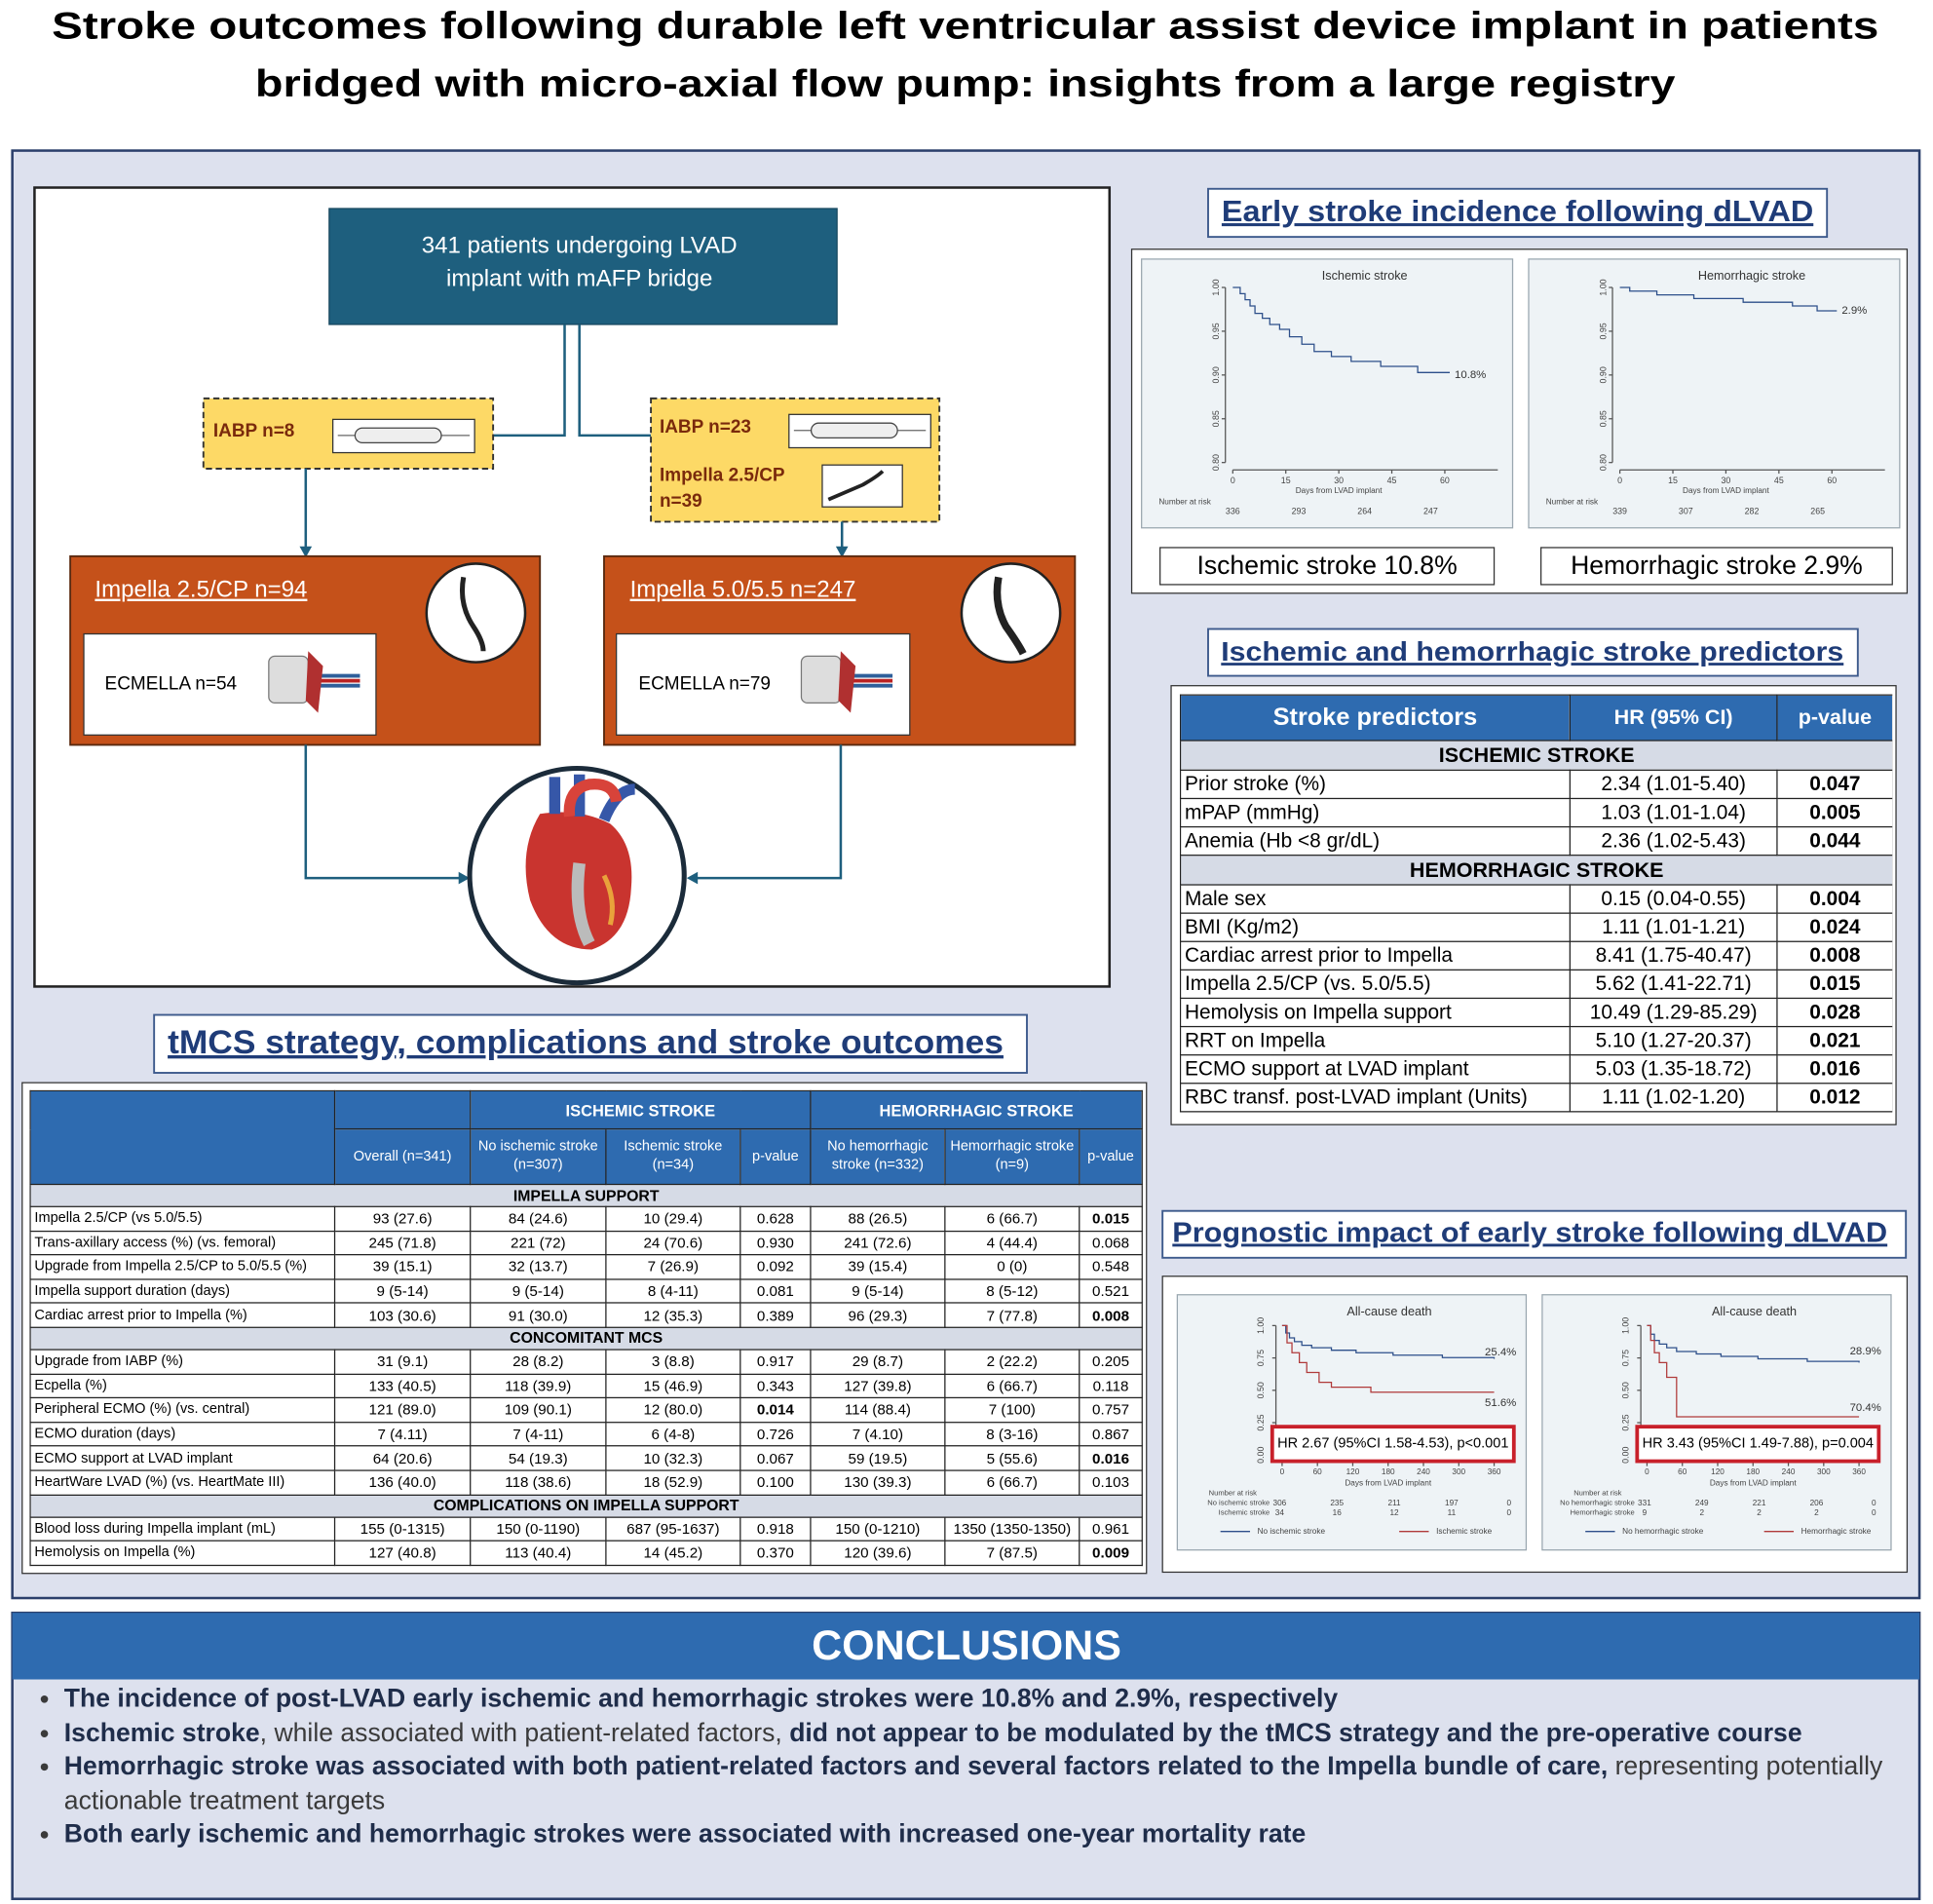  Describe the element at coordinates (673, 1267) in the screenshot. I see `cell: 7 (26.9)` at that location.